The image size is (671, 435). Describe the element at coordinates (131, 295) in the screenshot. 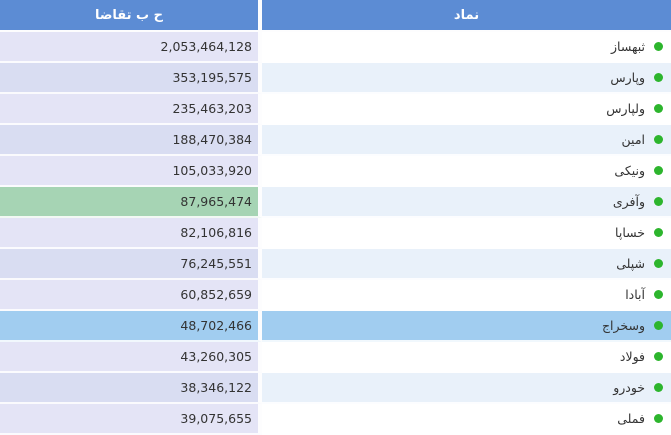

I see `demand-cell: 60,852,659` at that location.